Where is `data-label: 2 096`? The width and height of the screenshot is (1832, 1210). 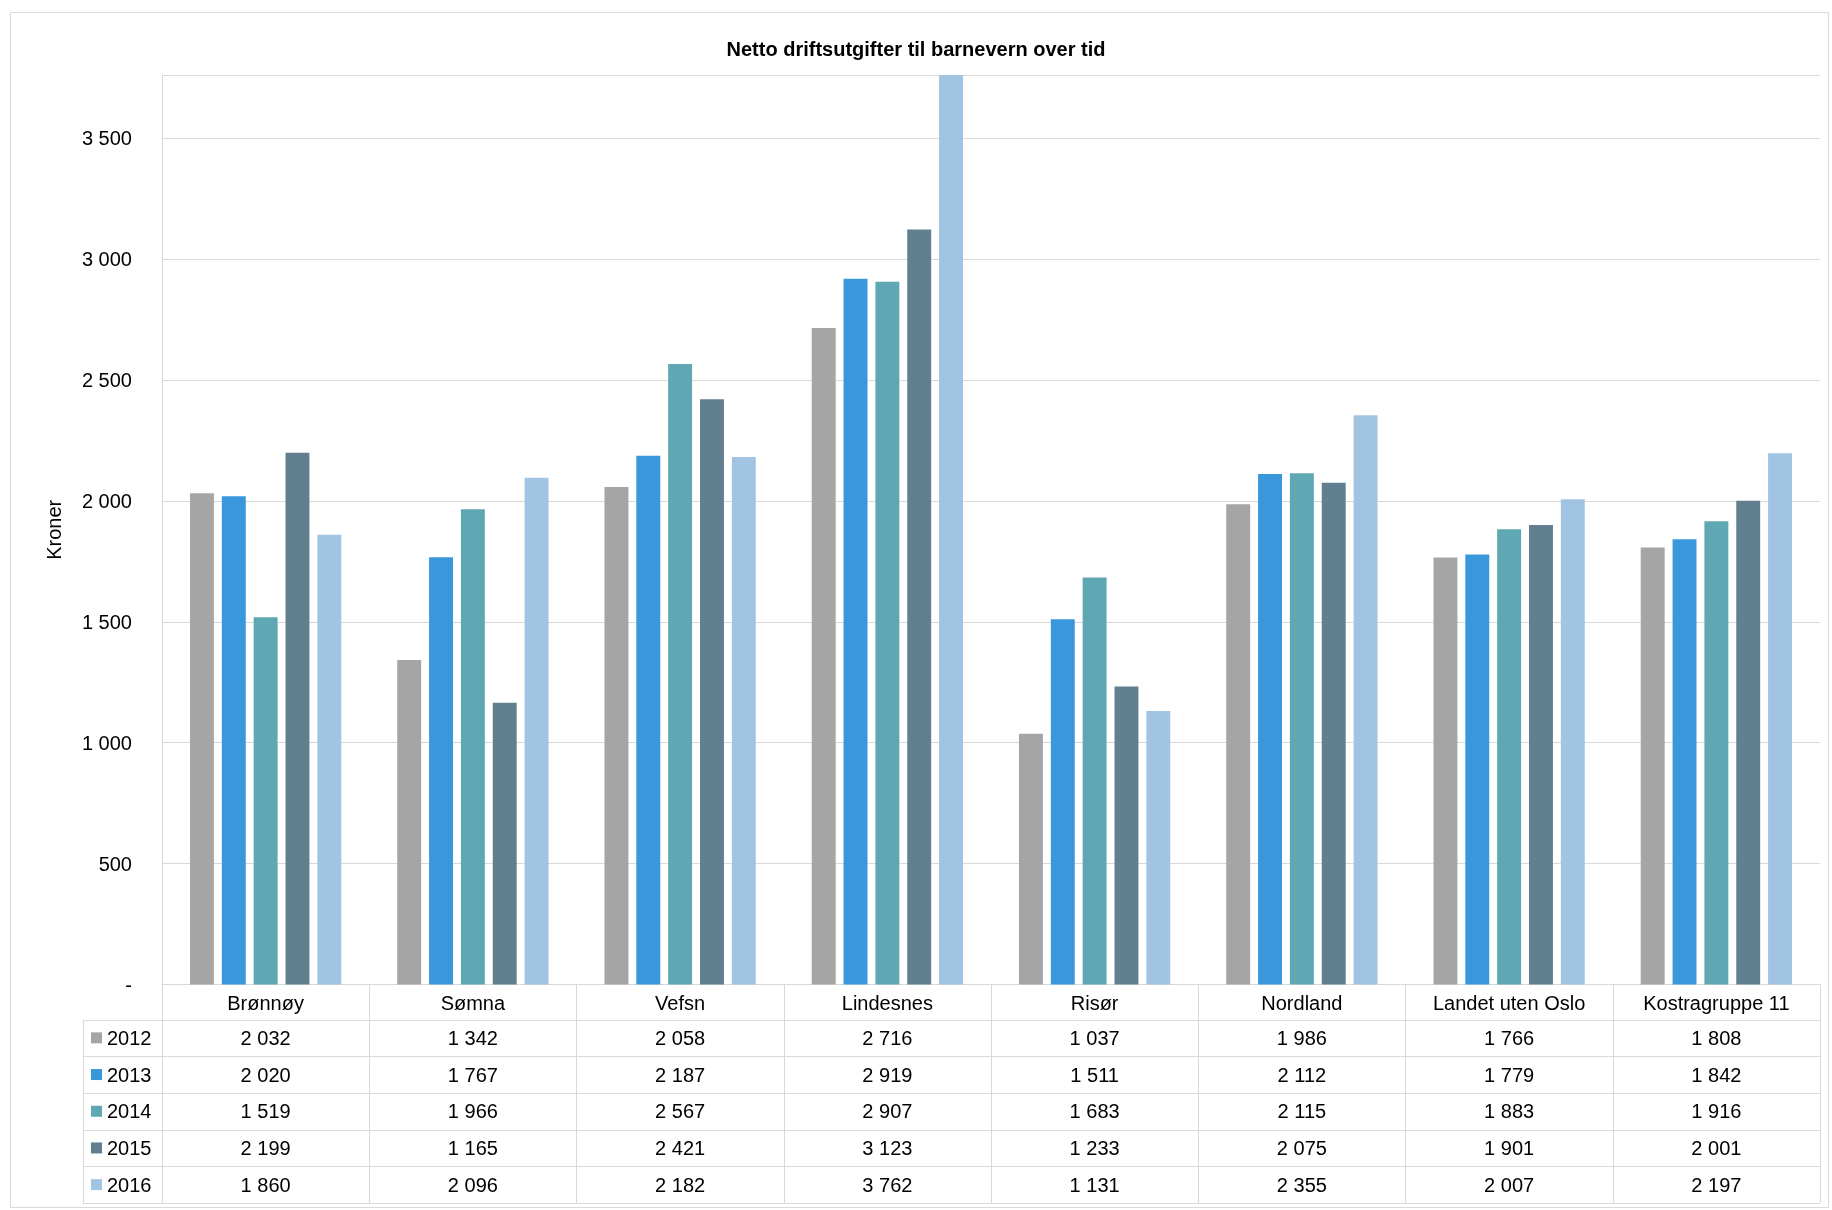 data-label: 2 096 is located at coordinates (472, 1184).